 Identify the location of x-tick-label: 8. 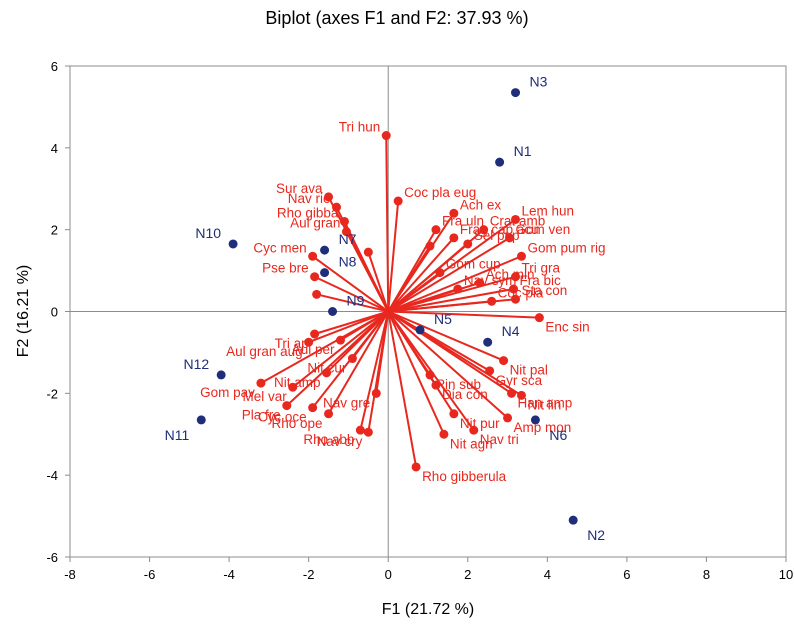
(706, 574).